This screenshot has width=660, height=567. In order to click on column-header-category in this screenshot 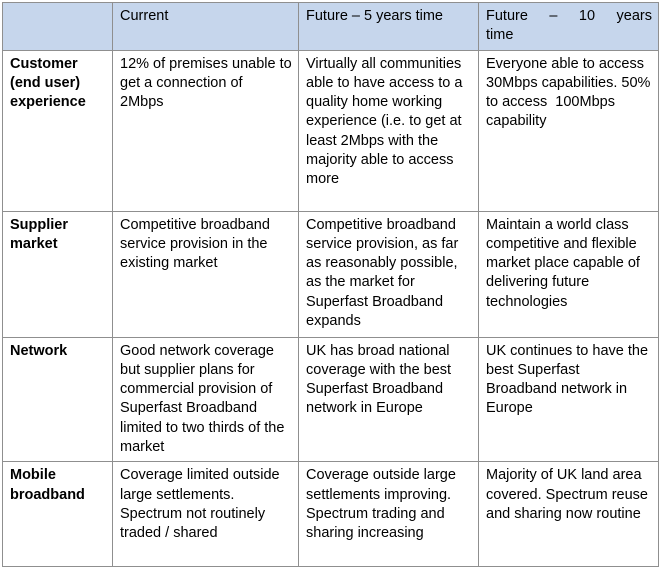, I will do `click(57, 26)`.